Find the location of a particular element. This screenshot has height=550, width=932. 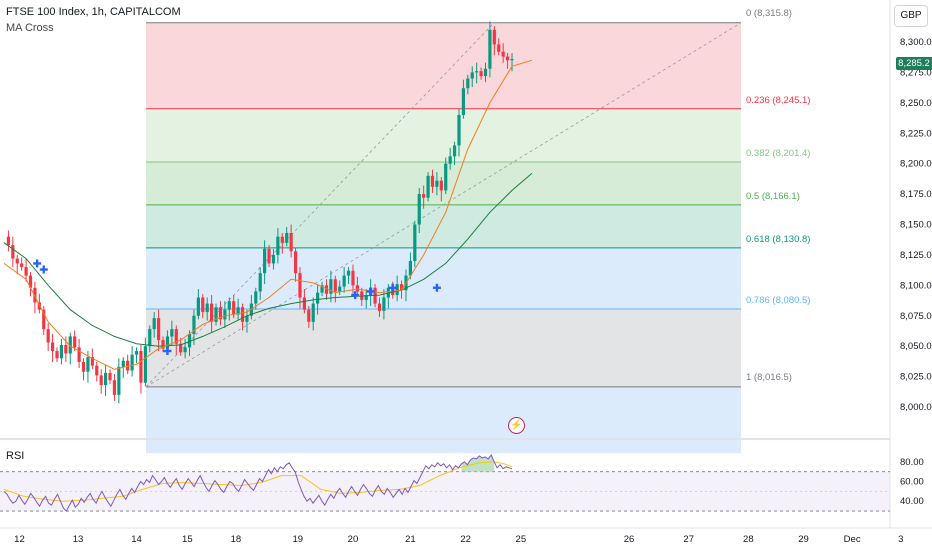

fib-label-1: 1 (8,016.5) is located at coordinates (769, 377).